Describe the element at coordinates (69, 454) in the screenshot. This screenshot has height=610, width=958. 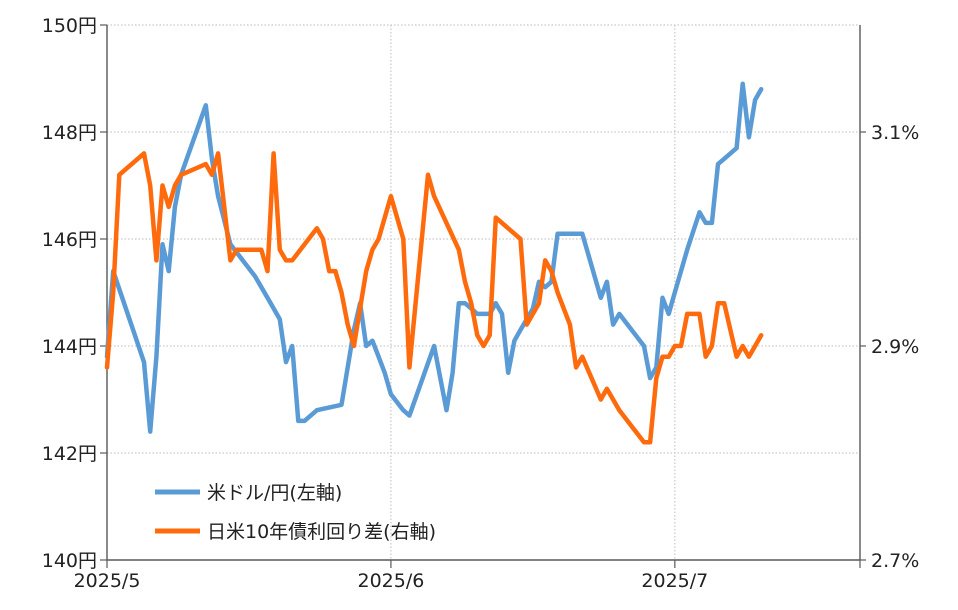
I see `left-axis-tick-label: 142円` at that location.